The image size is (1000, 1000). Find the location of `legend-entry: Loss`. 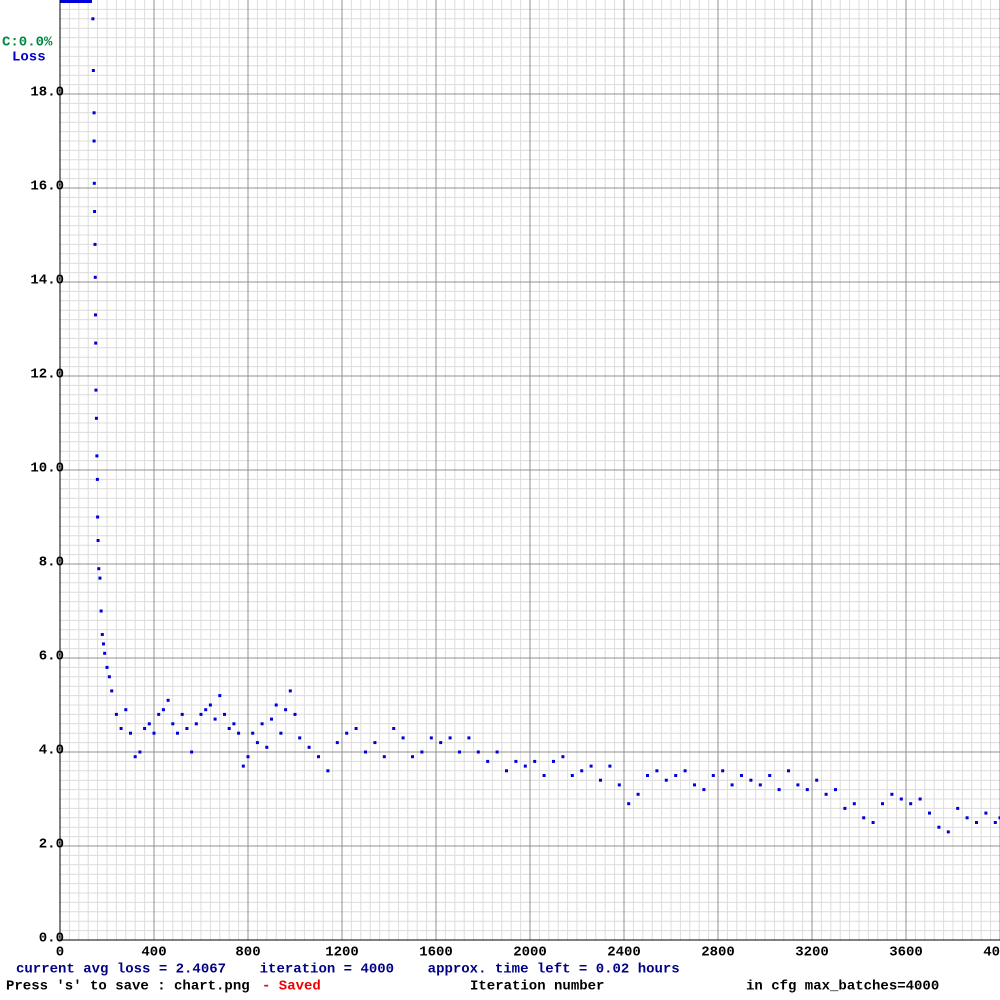

legend-entry: Loss is located at coordinates (29, 58).